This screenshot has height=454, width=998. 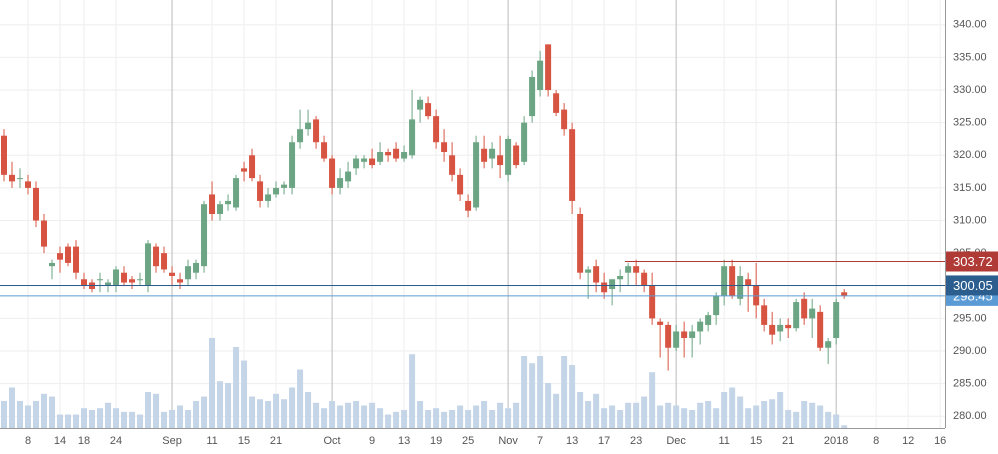 I want to click on x-tick-label: 18, so click(x=84, y=441).